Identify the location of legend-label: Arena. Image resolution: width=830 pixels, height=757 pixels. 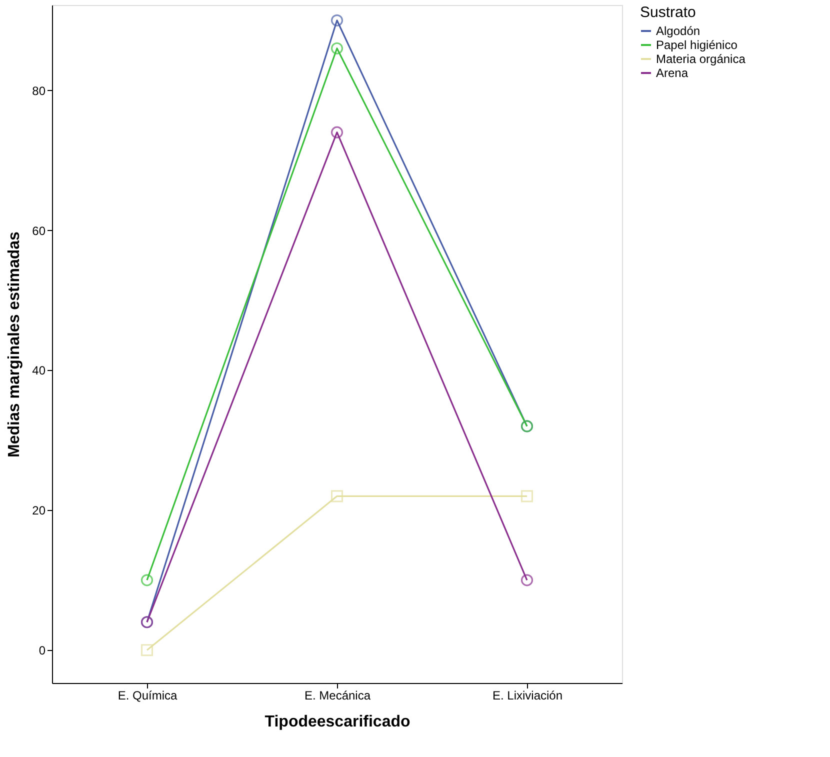
(672, 73).